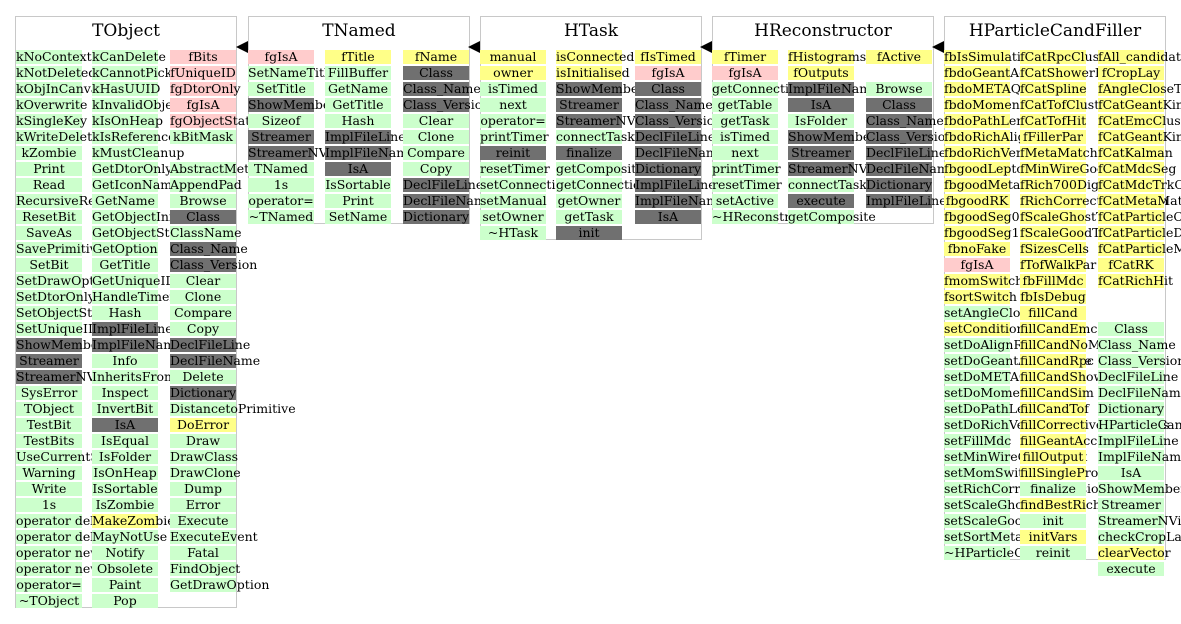 Image resolution: width=1181 pixels, height=624 pixels. What do you see at coordinates (1094, 425) in the screenshot?
I see `member-fillcorrectiveproperties: fillCorrectiveProperties` at bounding box center [1094, 425].